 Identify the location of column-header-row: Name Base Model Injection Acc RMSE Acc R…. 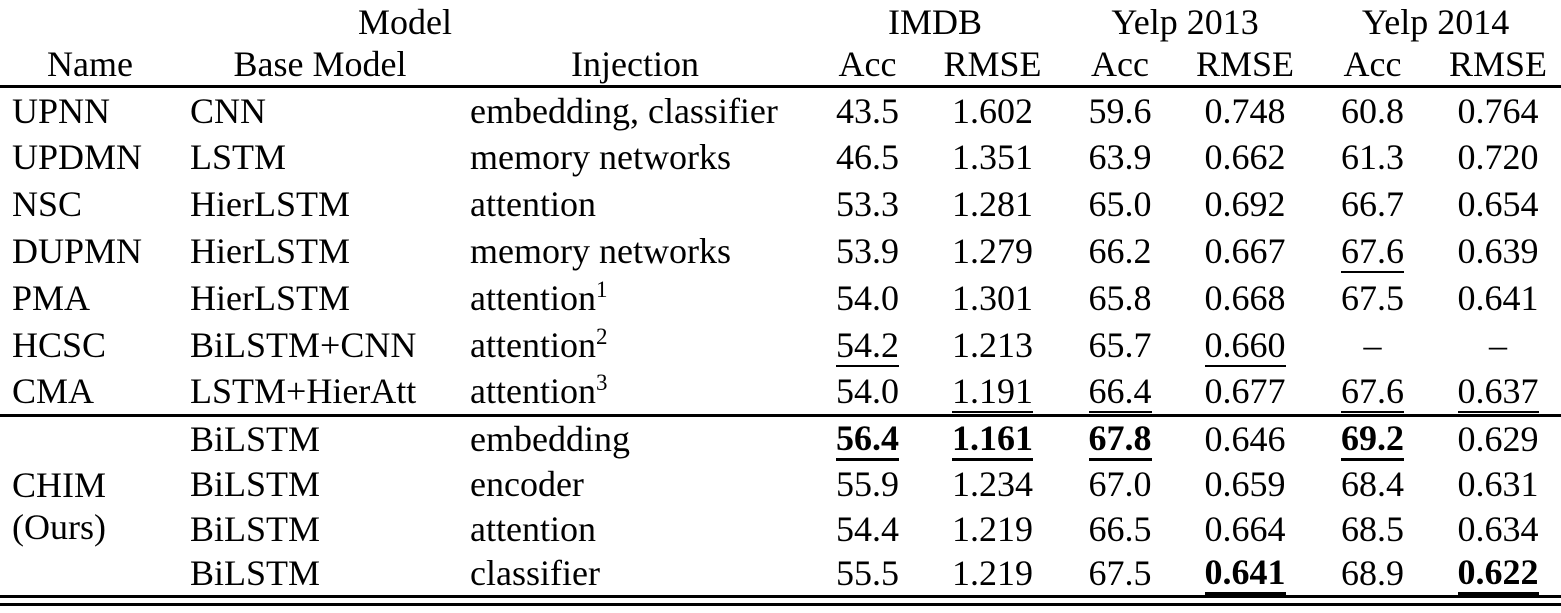
(780, 65).